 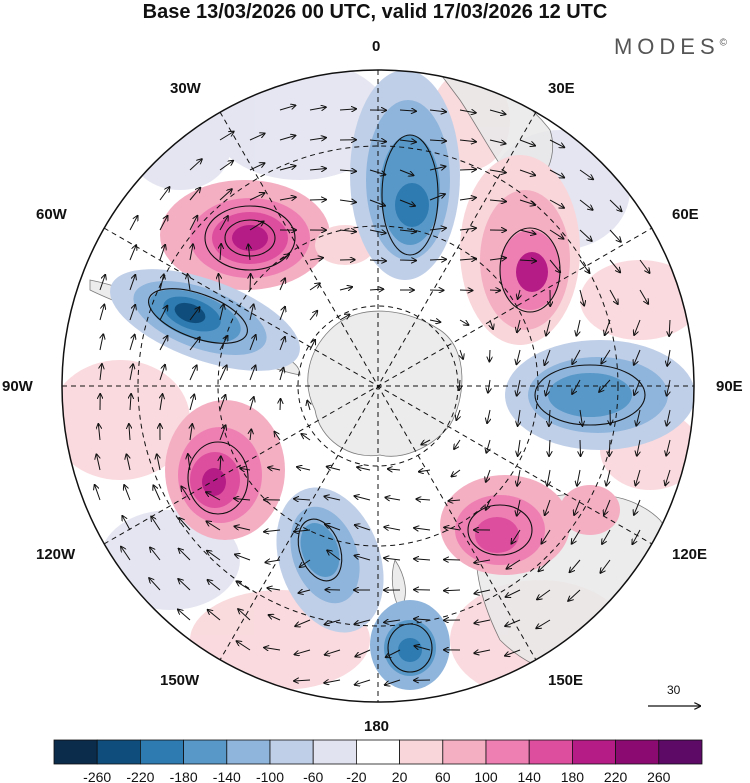 I want to click on reference-vector-label: 30, so click(x=674, y=690).